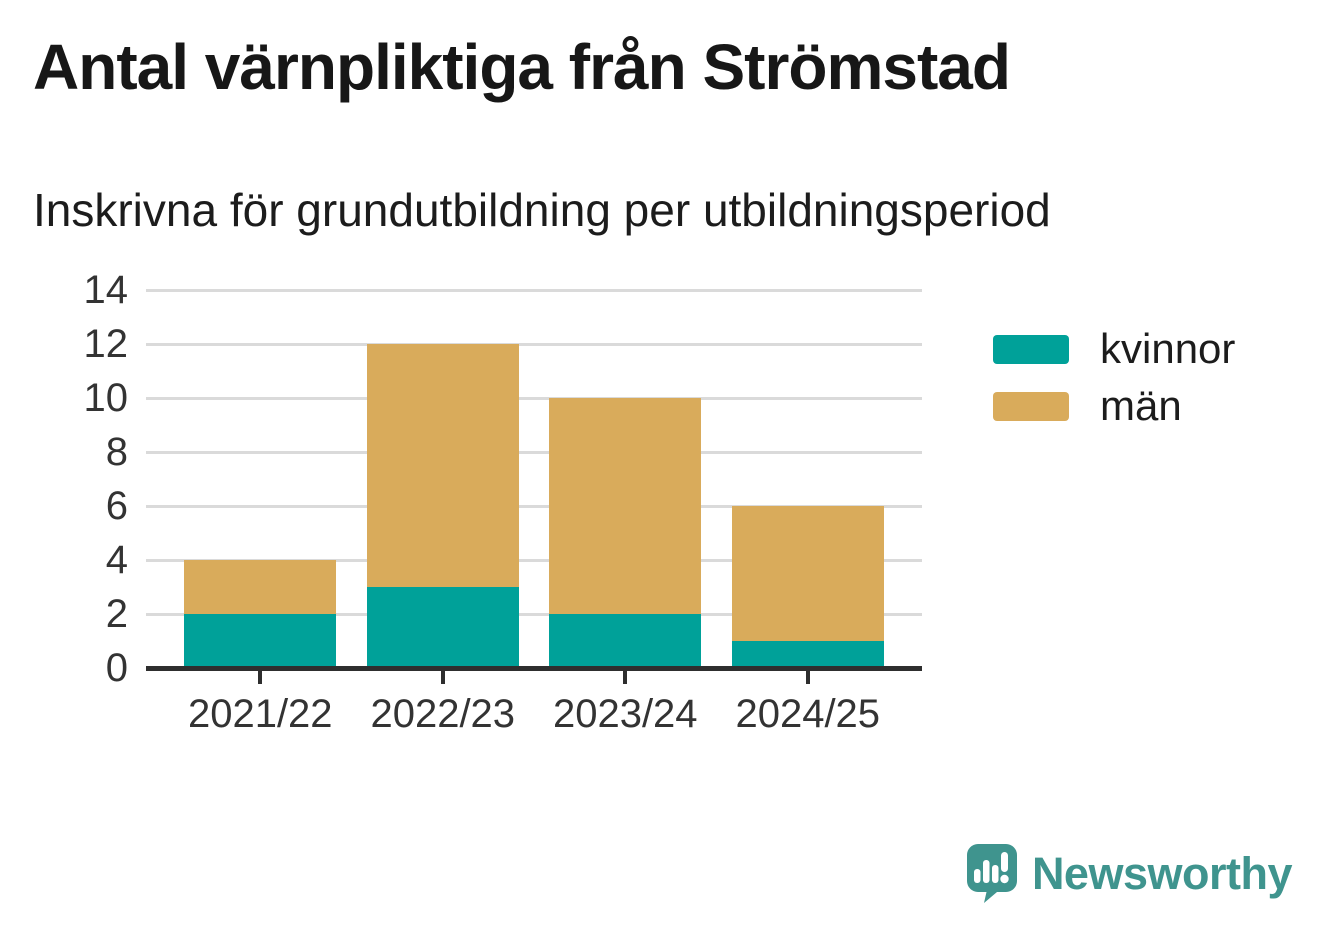 The height and width of the screenshot is (939, 1322). I want to click on bar-segment-kvinnor-2023/24, so click(625, 641).